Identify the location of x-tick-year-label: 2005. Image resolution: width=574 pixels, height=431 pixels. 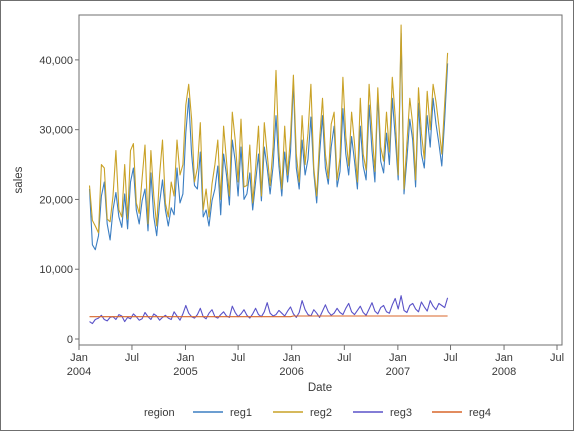
(185, 372).